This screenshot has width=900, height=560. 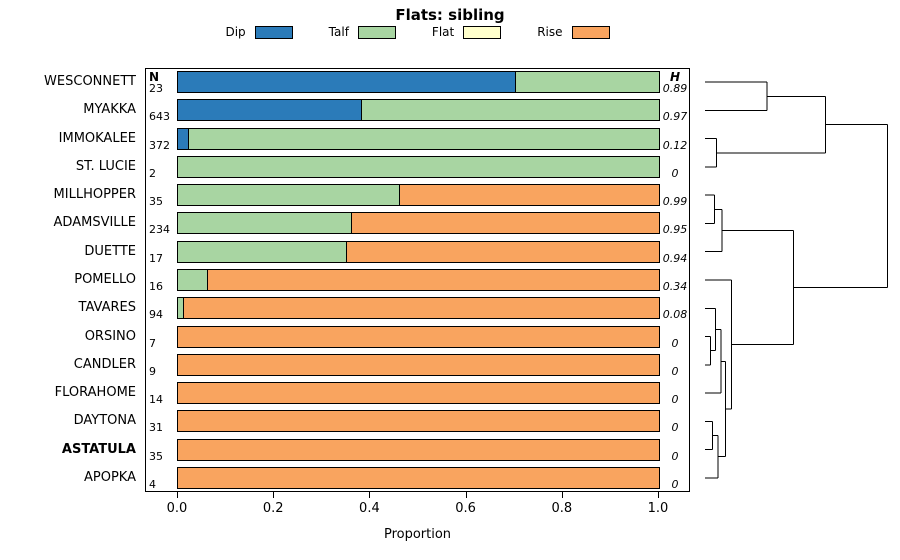 What do you see at coordinates (159, 117) in the screenshot?
I see `n-value: 643` at bounding box center [159, 117].